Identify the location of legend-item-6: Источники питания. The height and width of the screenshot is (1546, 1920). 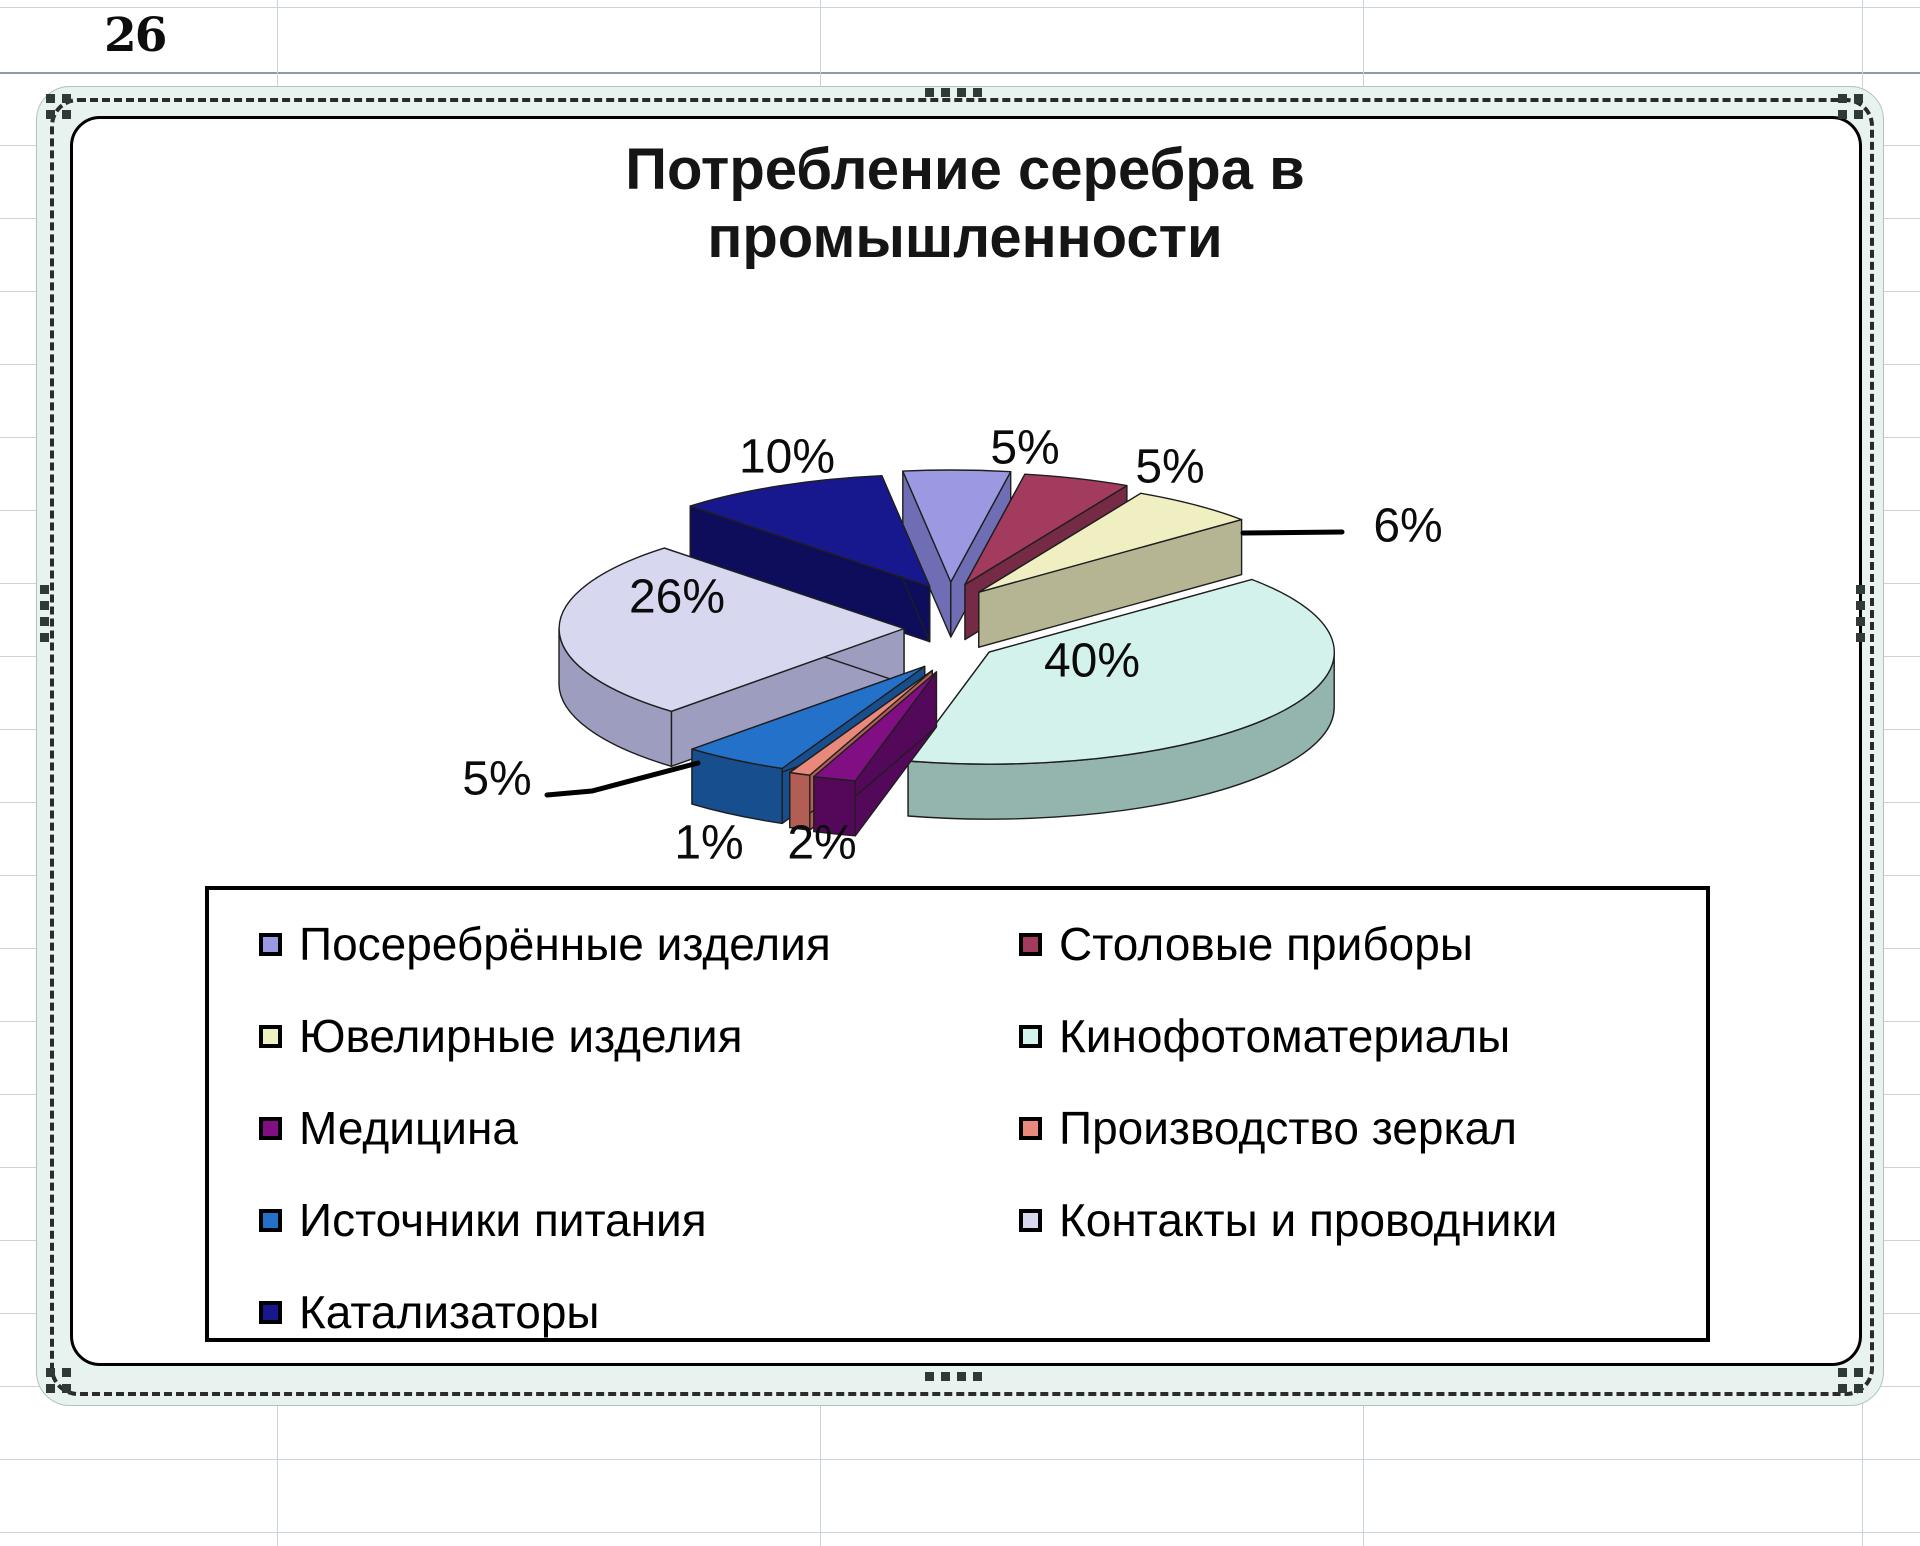
(483, 1220).